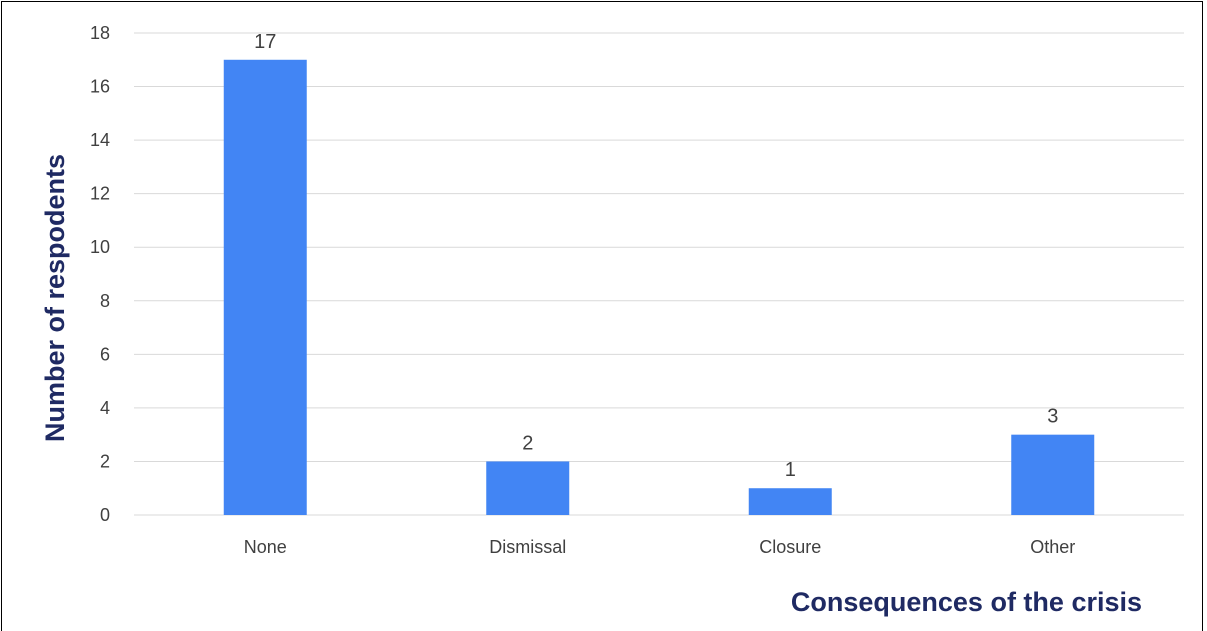 The width and height of the screenshot is (1207, 631). Describe the element at coordinates (100, 194) in the screenshot. I see `y-tick-label: 12` at that location.